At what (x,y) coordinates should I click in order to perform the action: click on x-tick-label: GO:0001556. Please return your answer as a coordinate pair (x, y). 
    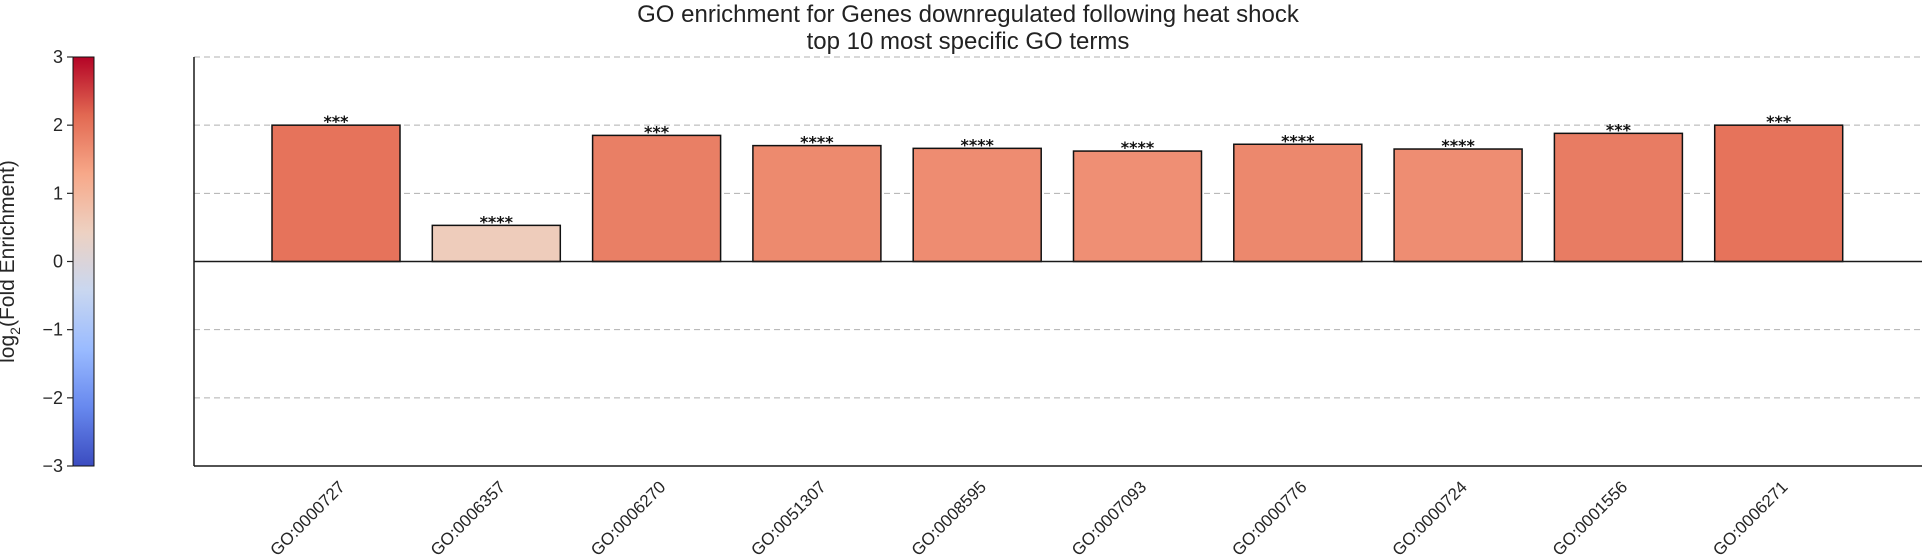
    Looking at the image, I should click on (1590, 518).